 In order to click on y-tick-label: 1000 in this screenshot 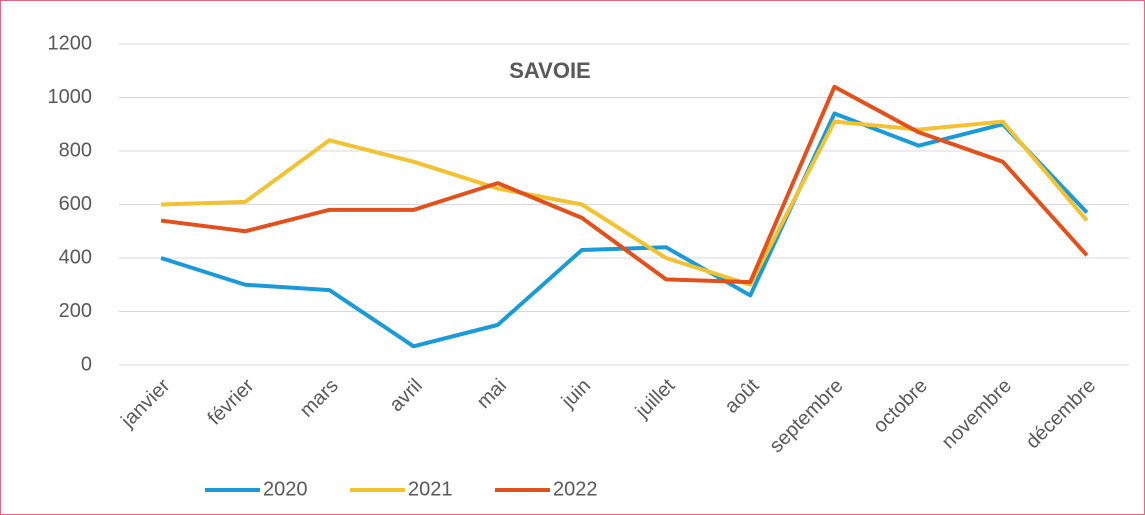, I will do `click(70, 97)`.